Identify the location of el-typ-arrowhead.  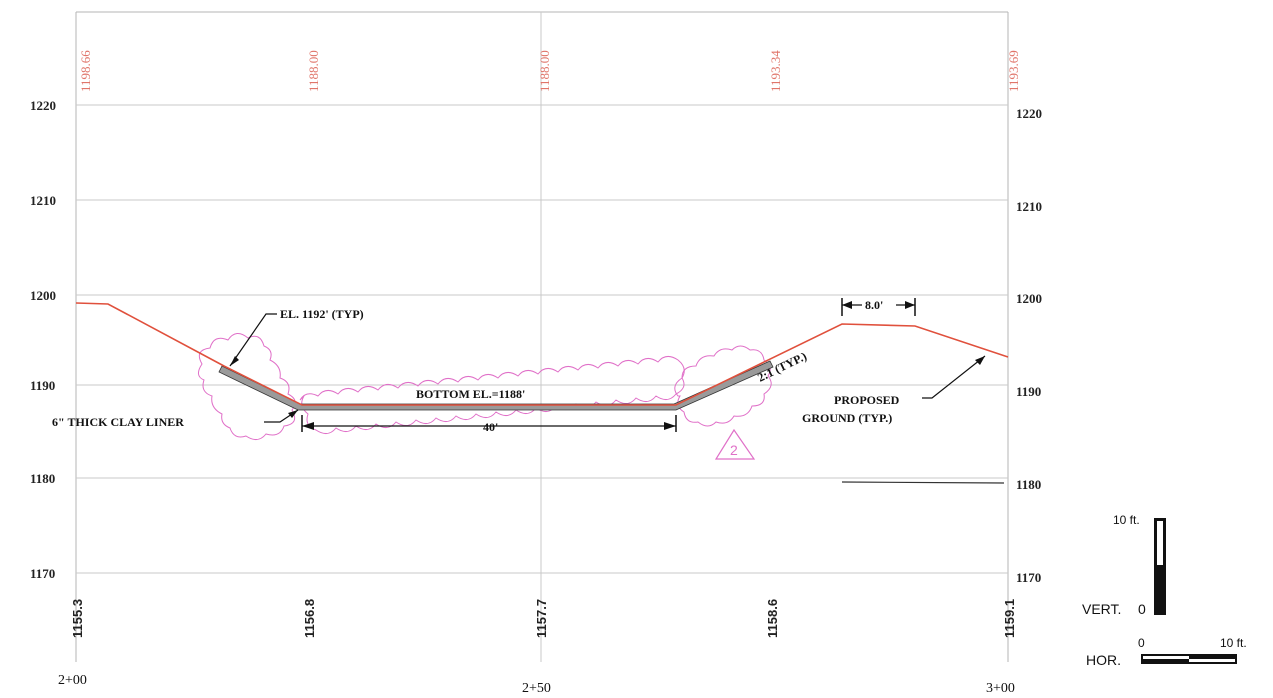
(234, 361).